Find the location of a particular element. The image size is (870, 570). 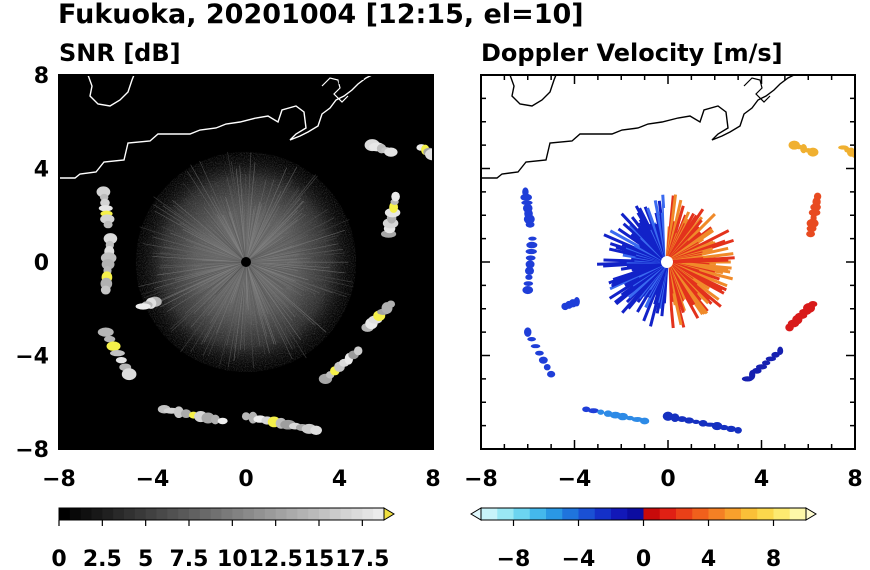

doppler-radar-site is located at coordinates (667, 262).